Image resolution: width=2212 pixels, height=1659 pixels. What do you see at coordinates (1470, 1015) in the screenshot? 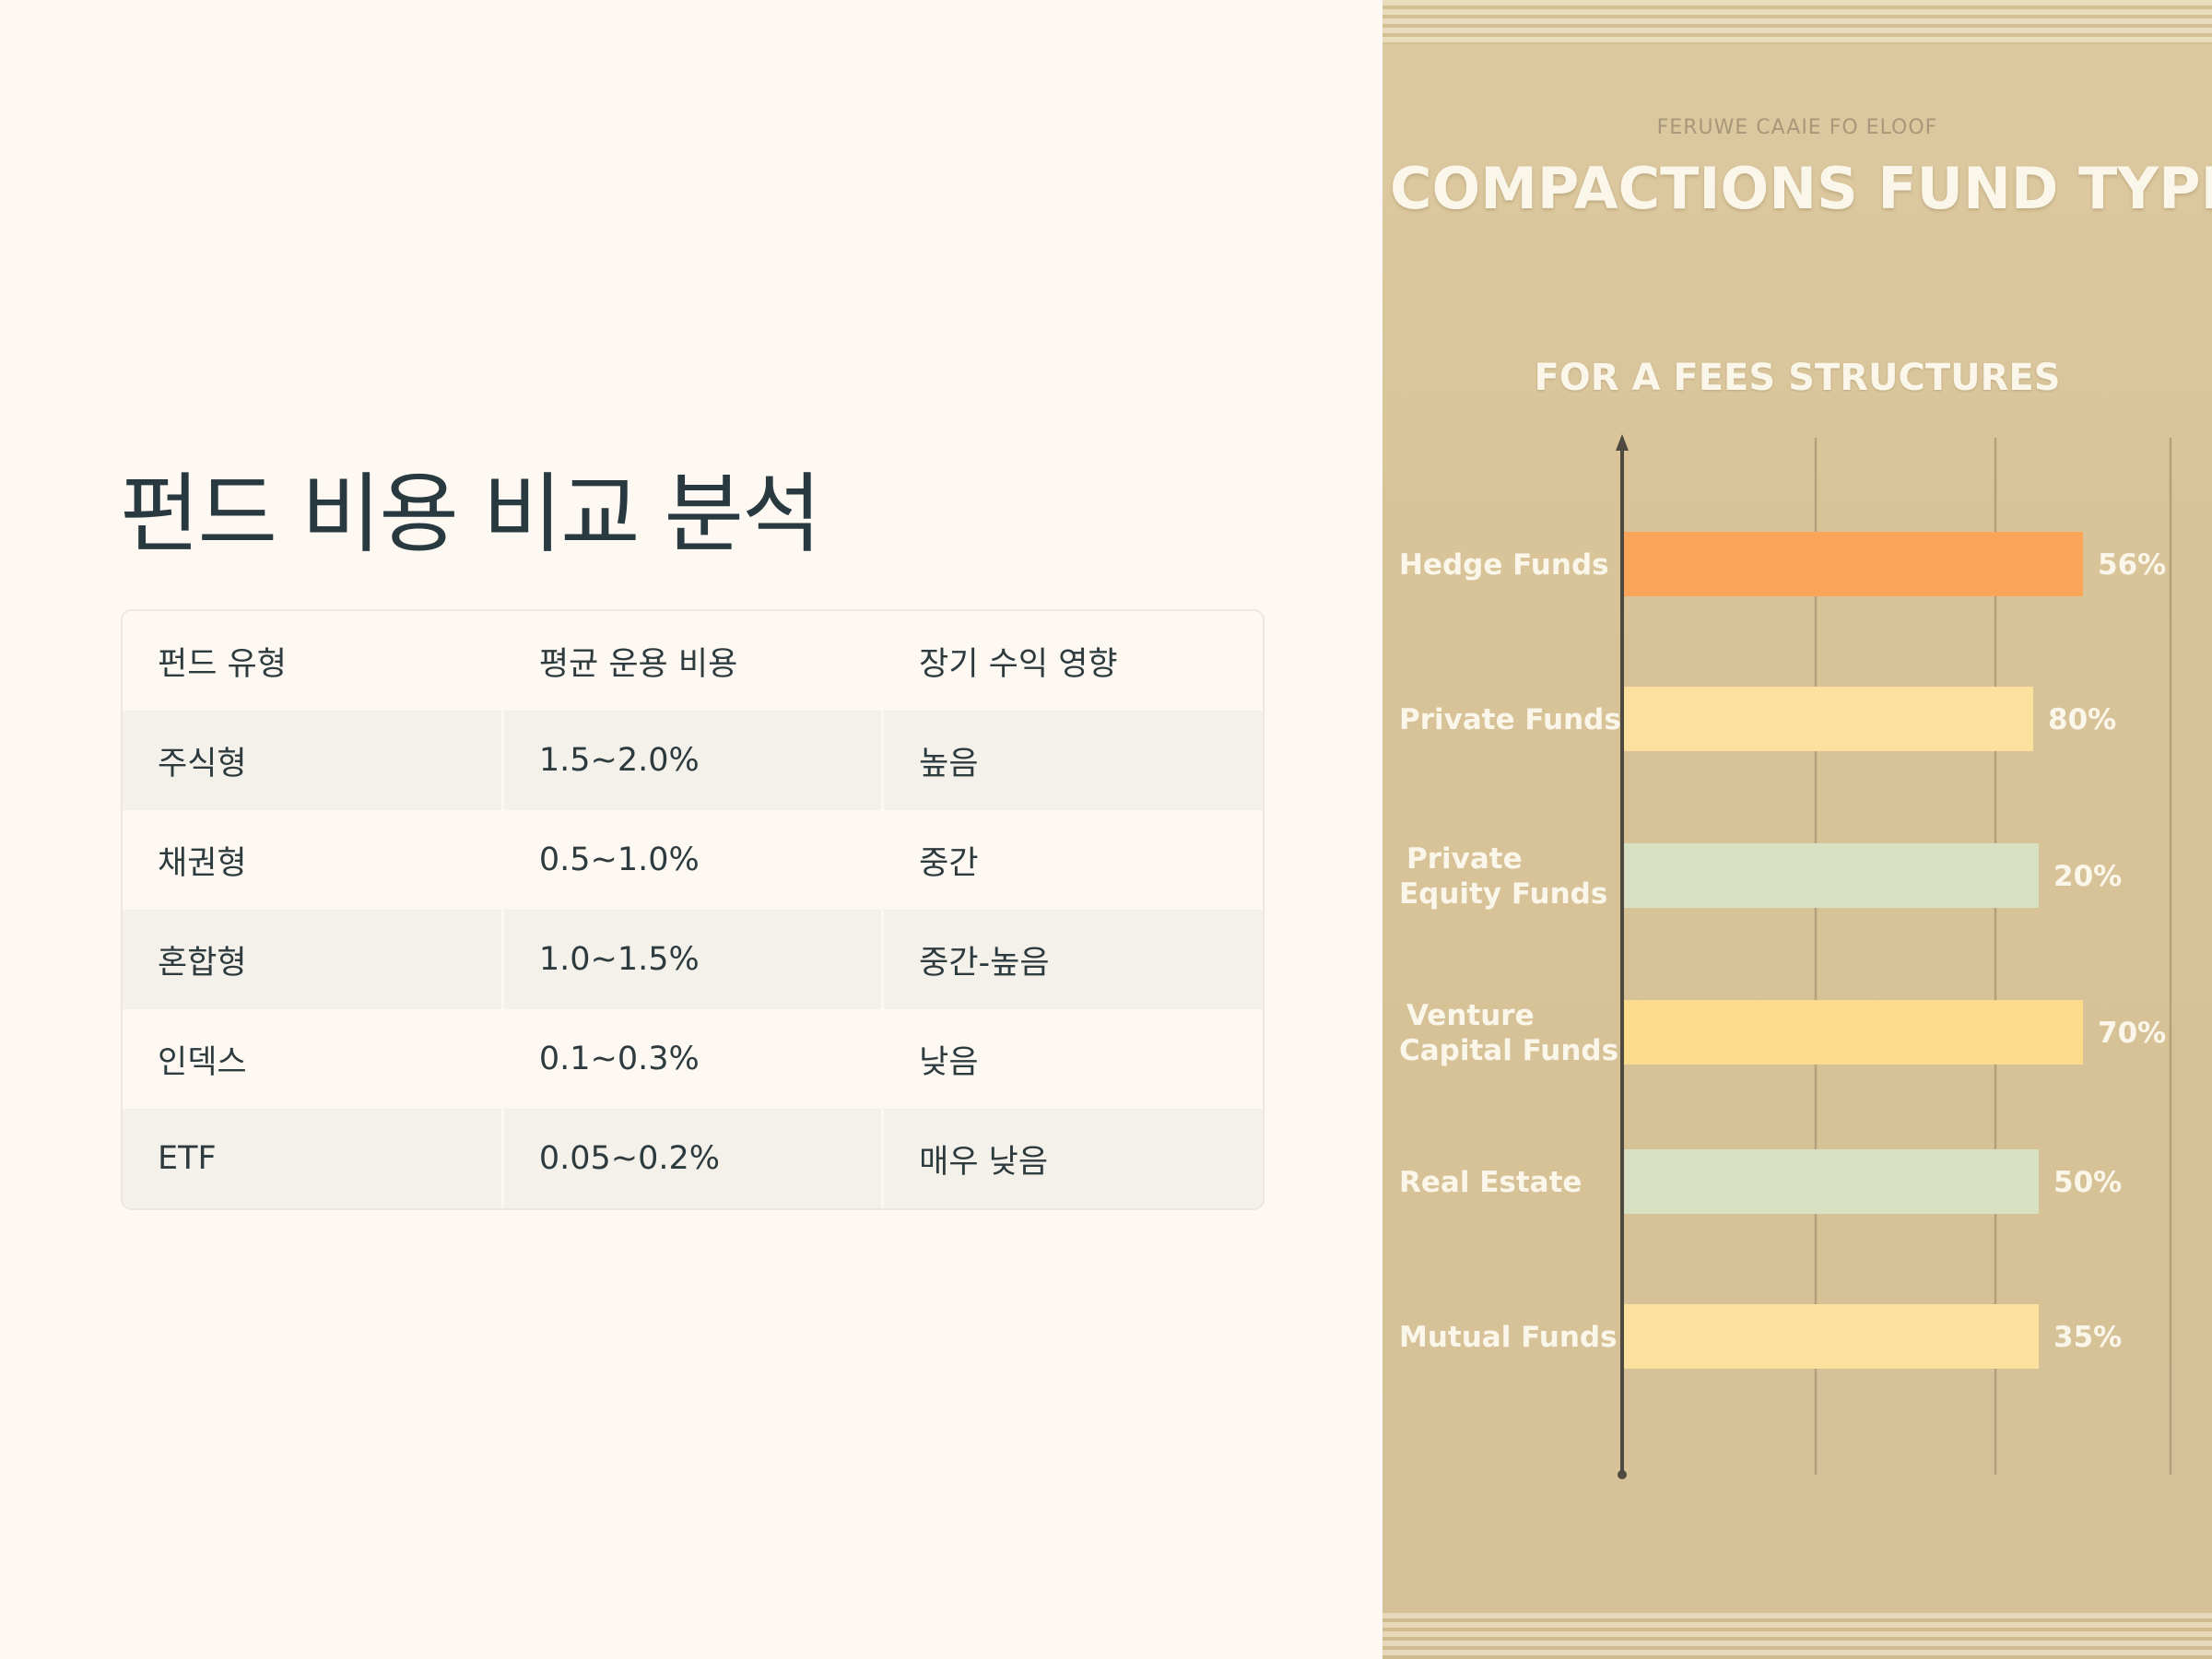
I see `category-label: Venture` at bounding box center [1470, 1015].